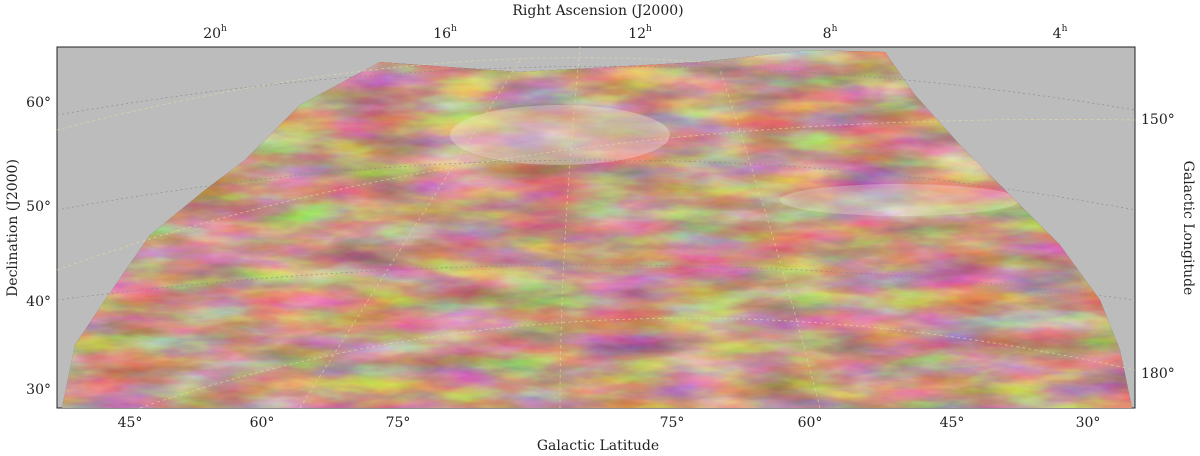  I want to click on left-tick-label: 30°, so click(38, 390).